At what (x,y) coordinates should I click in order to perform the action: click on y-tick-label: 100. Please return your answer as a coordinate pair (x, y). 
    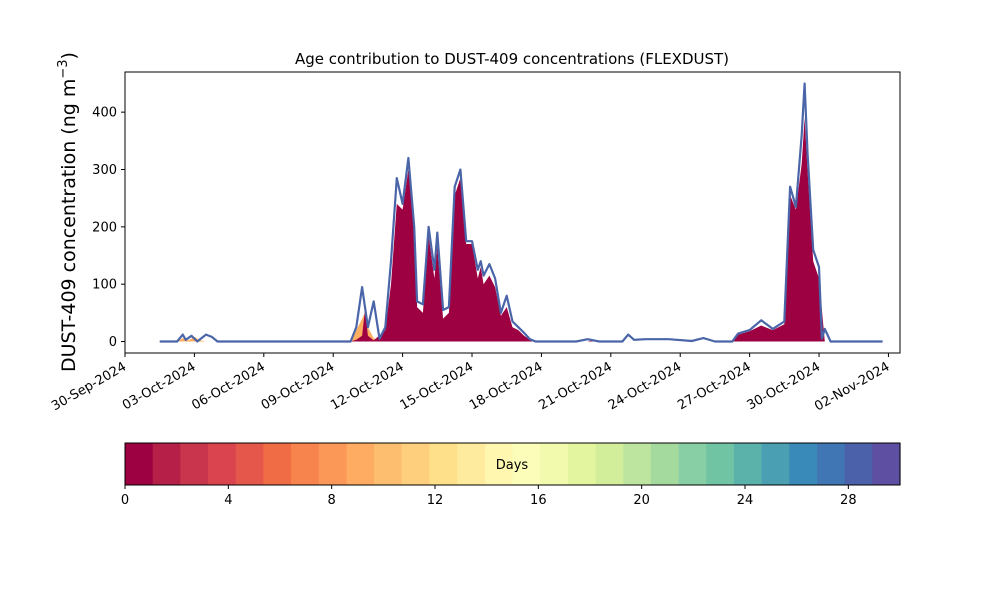
    Looking at the image, I should click on (104, 285).